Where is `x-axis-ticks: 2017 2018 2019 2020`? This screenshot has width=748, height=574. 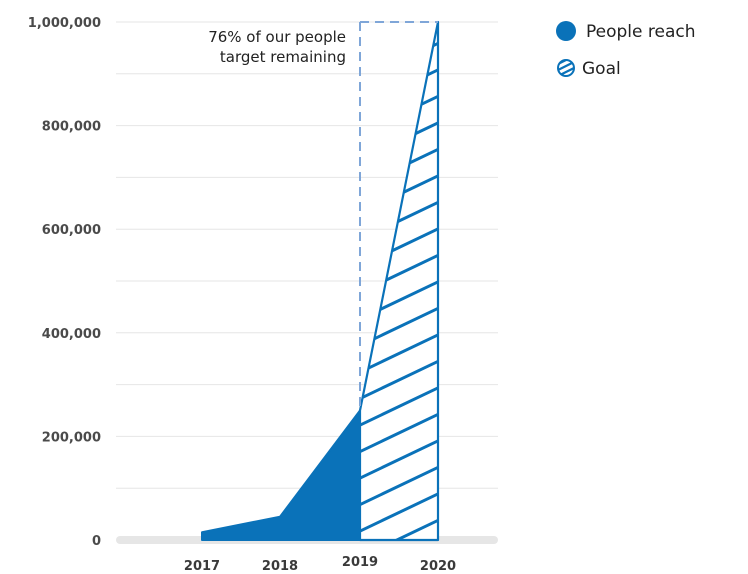 x-axis-ticks: 2017 2018 2019 2020 is located at coordinates (320, 564).